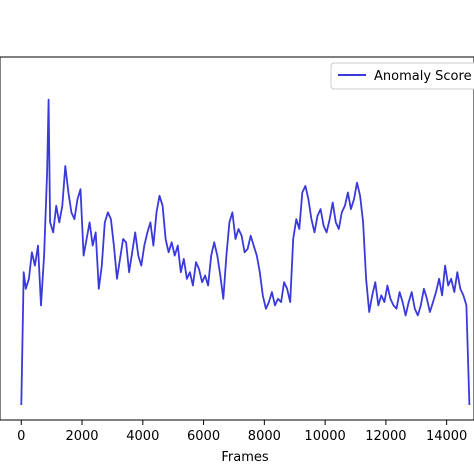  I want to click on x-tick-label: 12000, so click(385, 436).